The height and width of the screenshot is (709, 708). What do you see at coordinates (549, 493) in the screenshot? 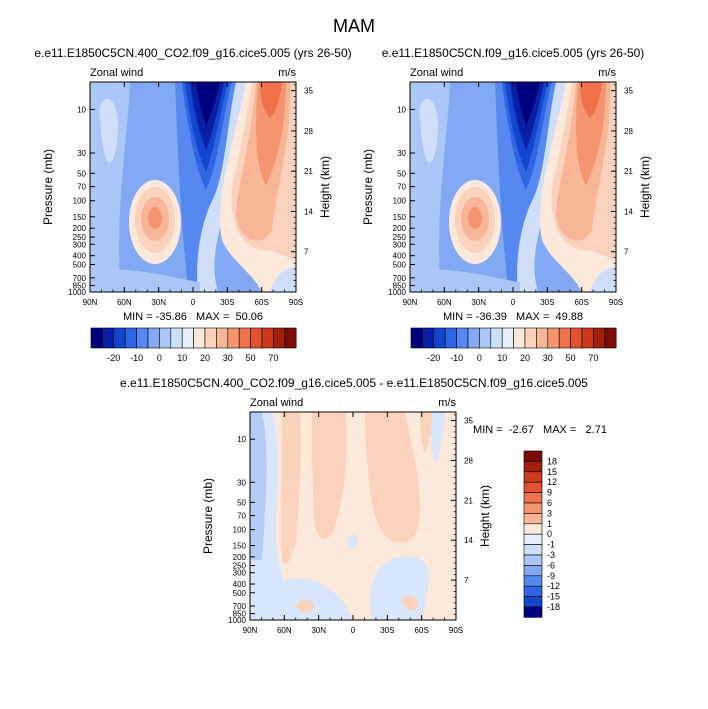
I see `colorbar-label: 9` at bounding box center [549, 493].